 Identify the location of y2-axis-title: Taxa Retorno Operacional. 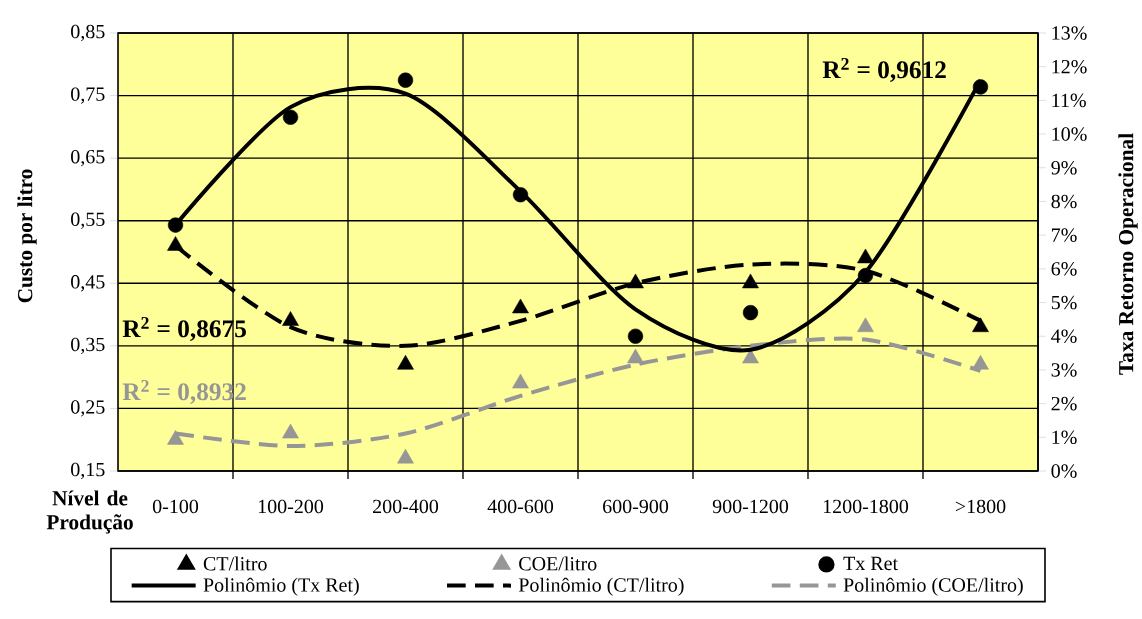
(1128, 254).